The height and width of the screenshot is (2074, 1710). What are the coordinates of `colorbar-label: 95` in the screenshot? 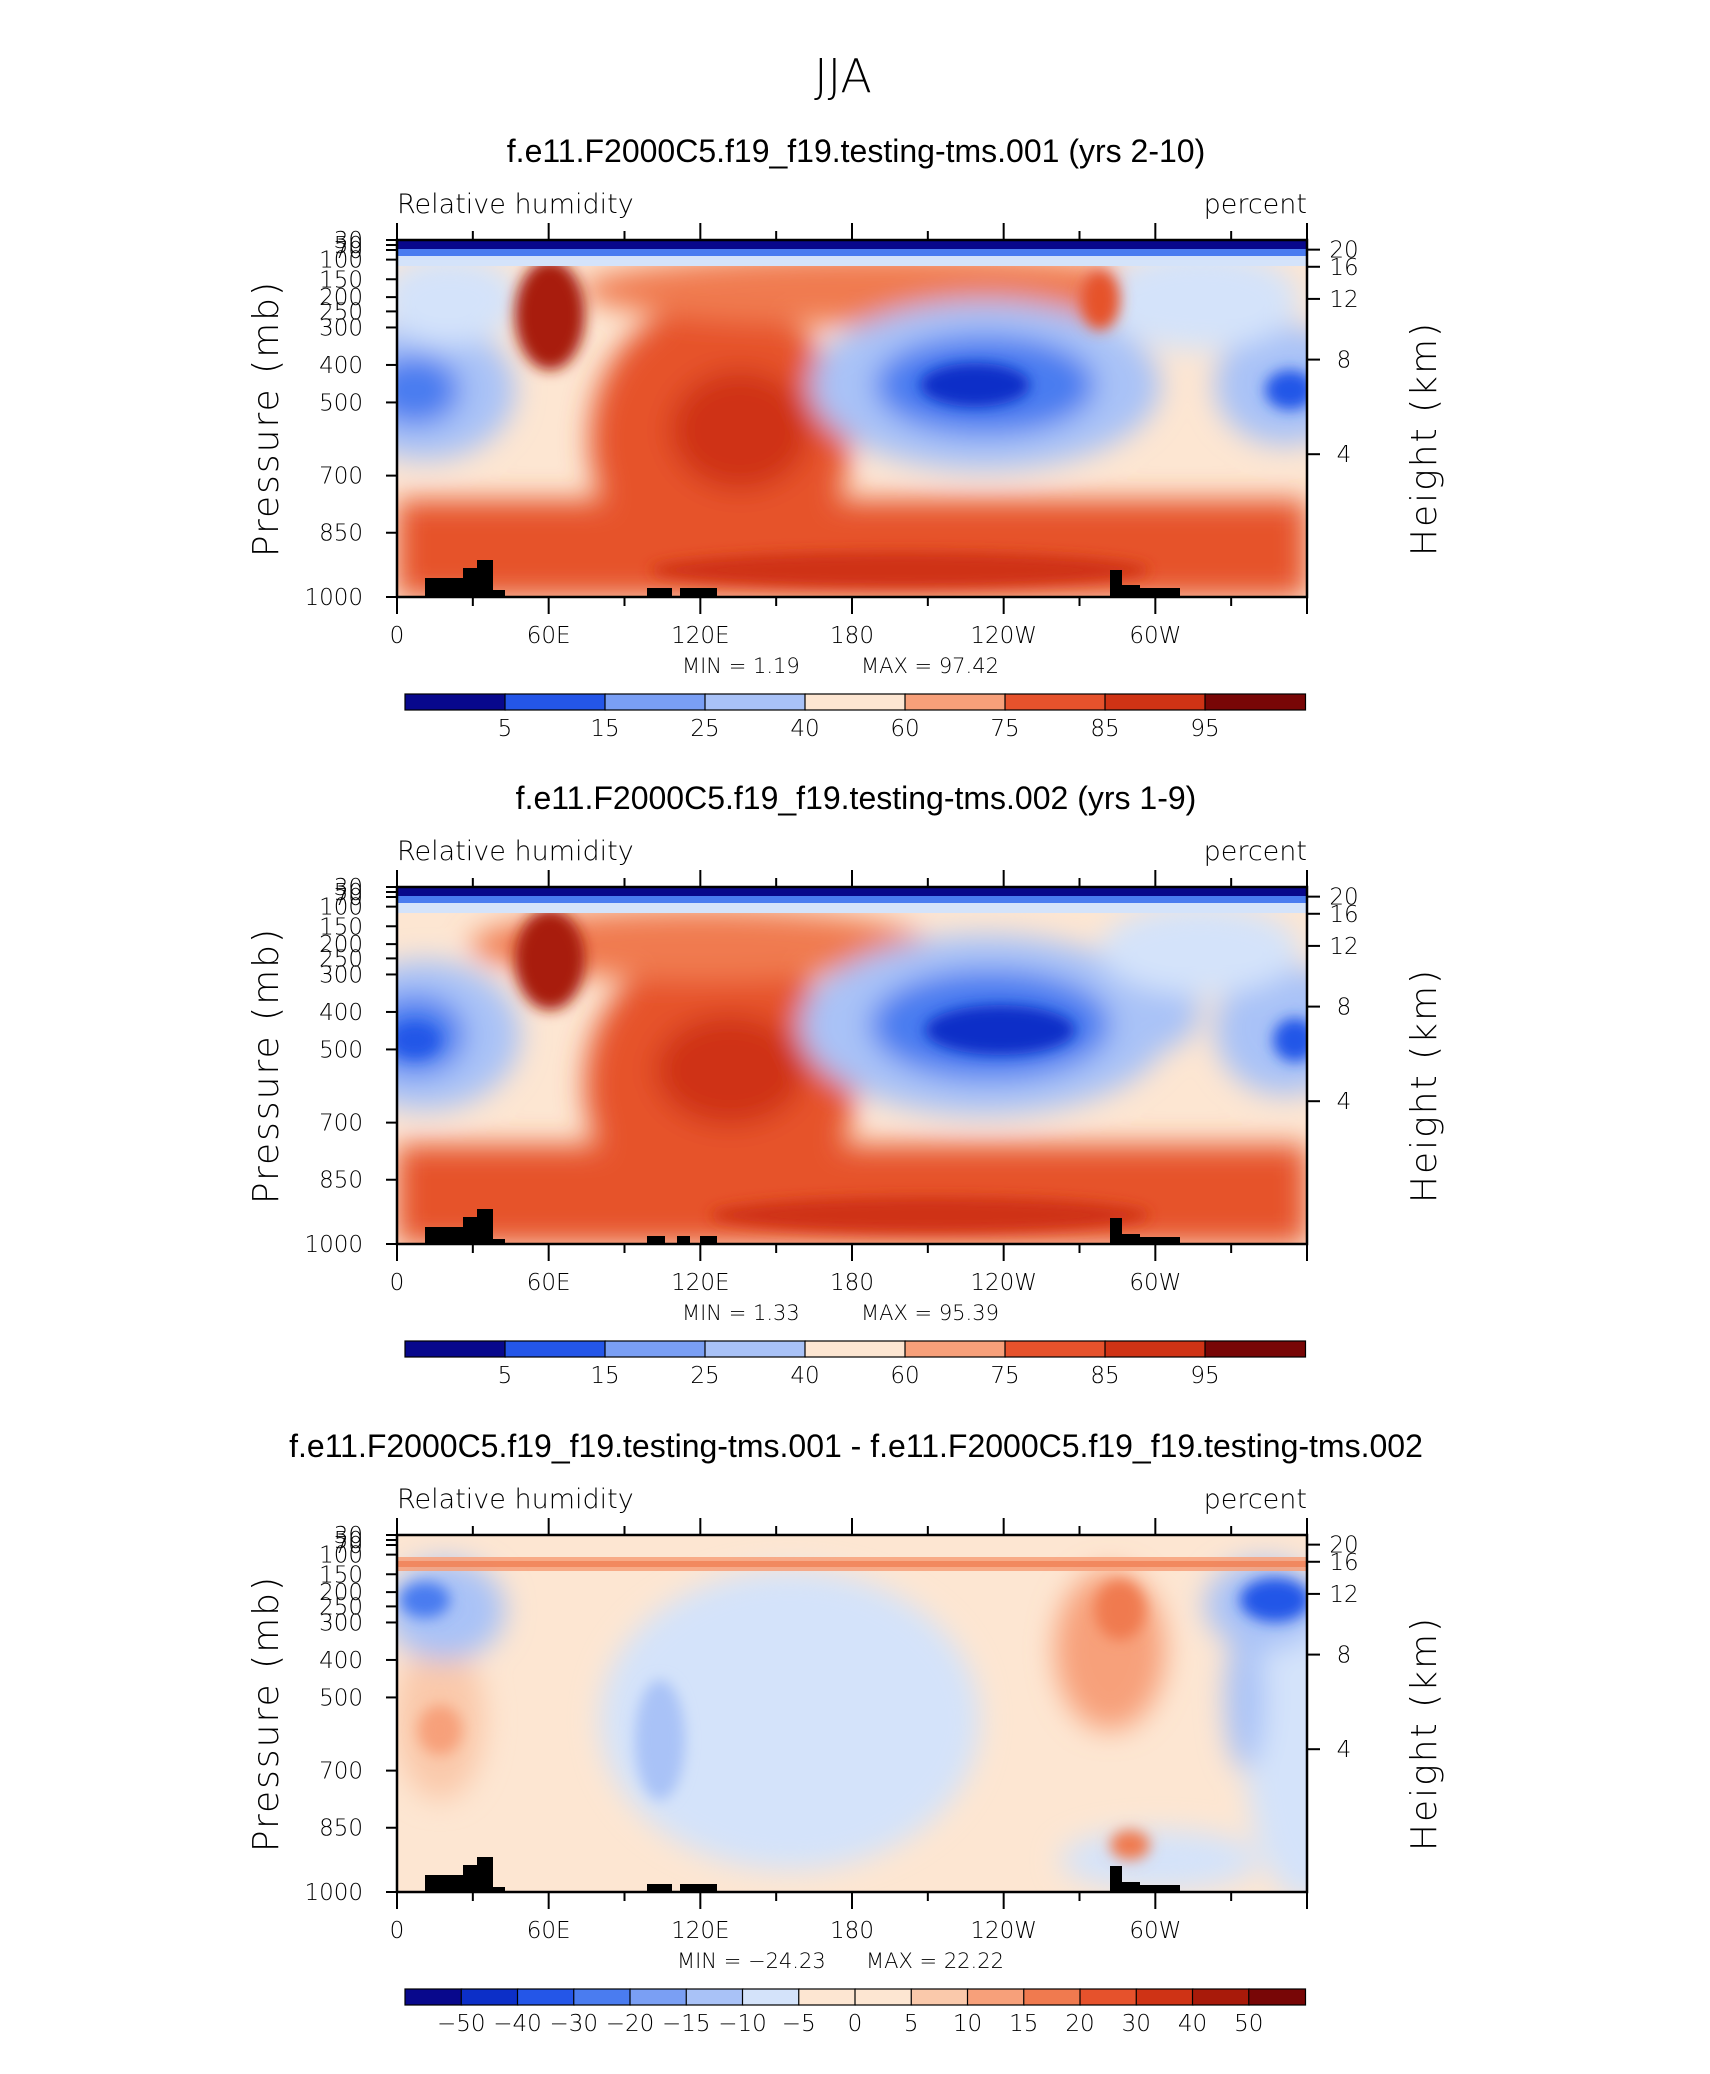 It's located at (1204, 1376).